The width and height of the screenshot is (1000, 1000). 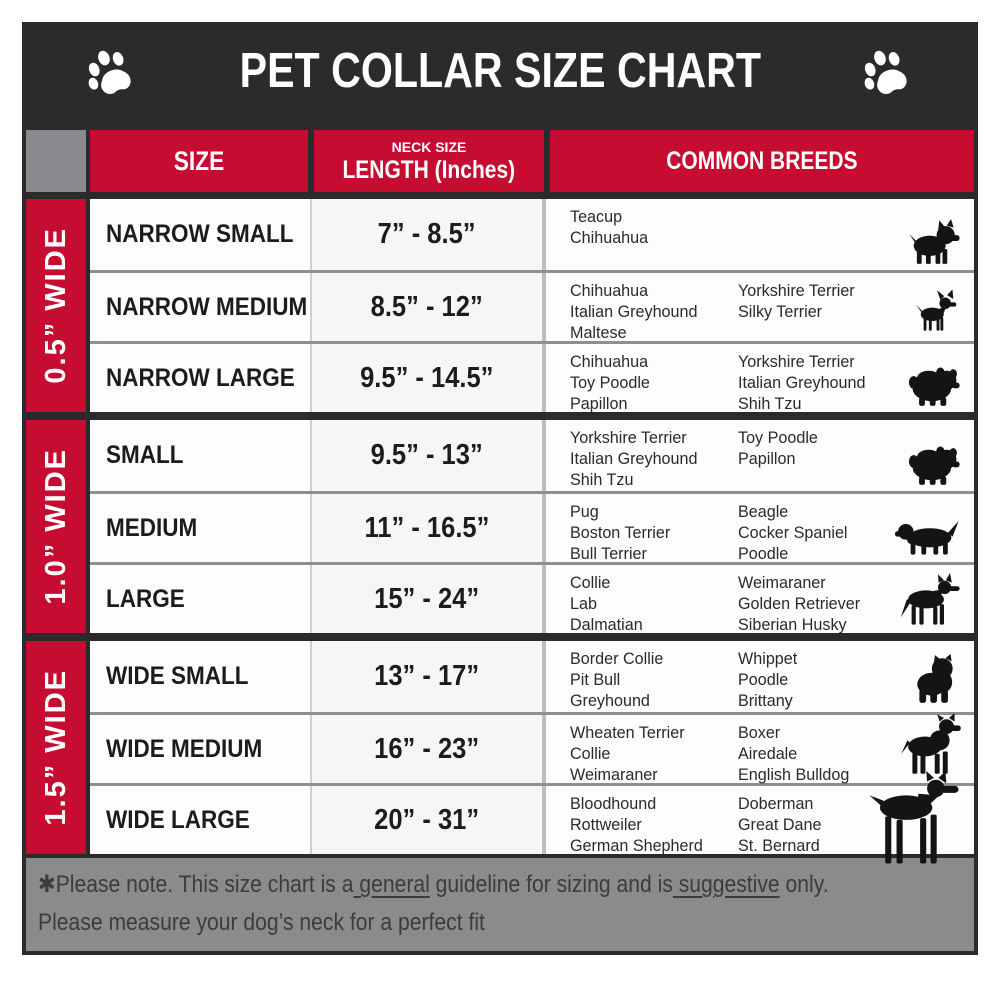 What do you see at coordinates (856, 824) in the screenshot?
I see `breeds-column-2: Doberman Great Dane St. Bernard` at bounding box center [856, 824].